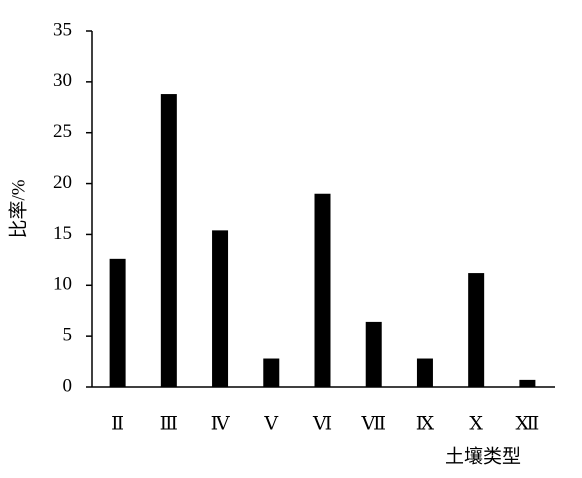 This screenshot has width=582, height=478. What do you see at coordinates (270, 423) in the screenshot?
I see `x-tick-label: Ⅴ` at bounding box center [270, 423].